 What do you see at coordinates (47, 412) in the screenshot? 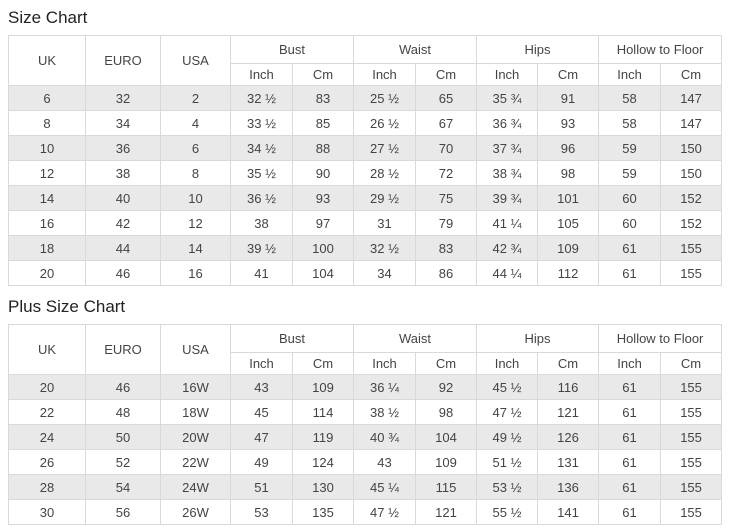
I see `table-cell: 22` at bounding box center [47, 412].